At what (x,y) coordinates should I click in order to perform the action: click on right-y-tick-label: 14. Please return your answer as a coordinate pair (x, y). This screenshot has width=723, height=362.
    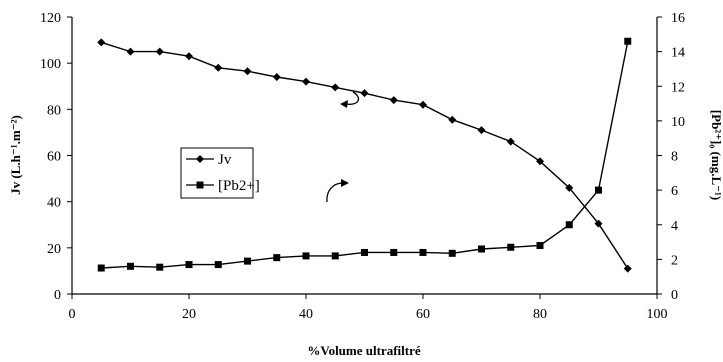
    Looking at the image, I should click on (678, 53).